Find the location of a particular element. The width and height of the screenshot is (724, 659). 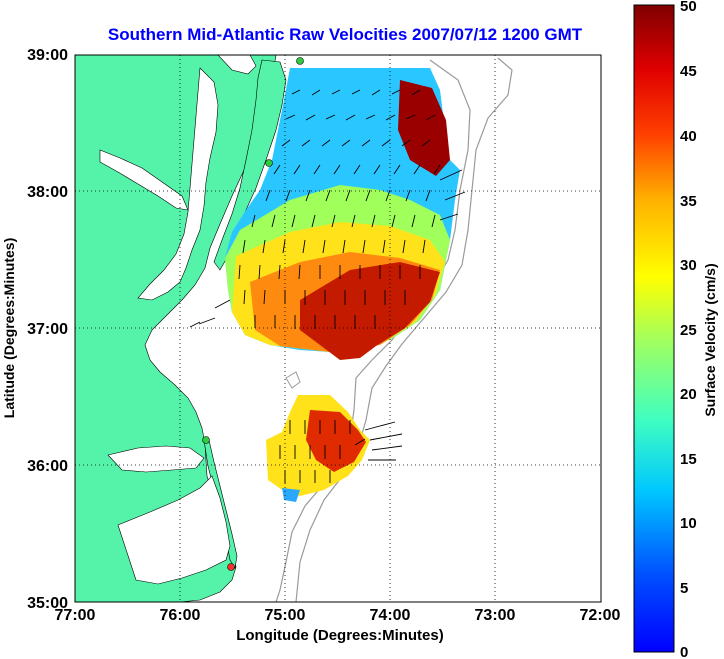

colorbar-tick: 45 is located at coordinates (688, 71).